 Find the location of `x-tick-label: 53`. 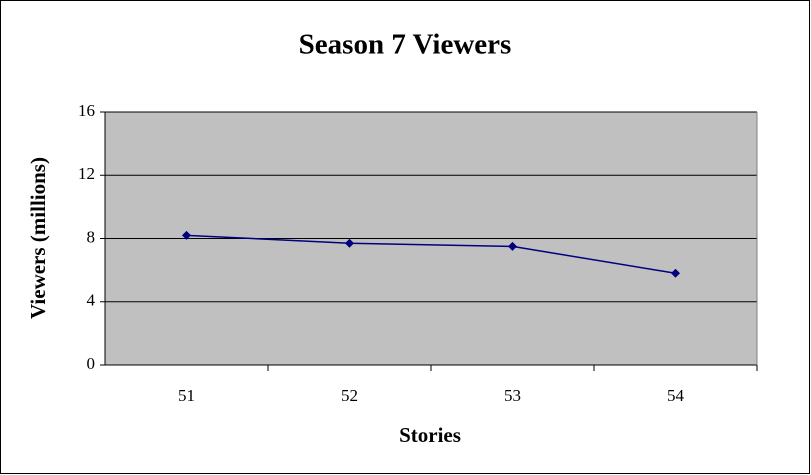

x-tick-label: 53 is located at coordinates (512, 395).